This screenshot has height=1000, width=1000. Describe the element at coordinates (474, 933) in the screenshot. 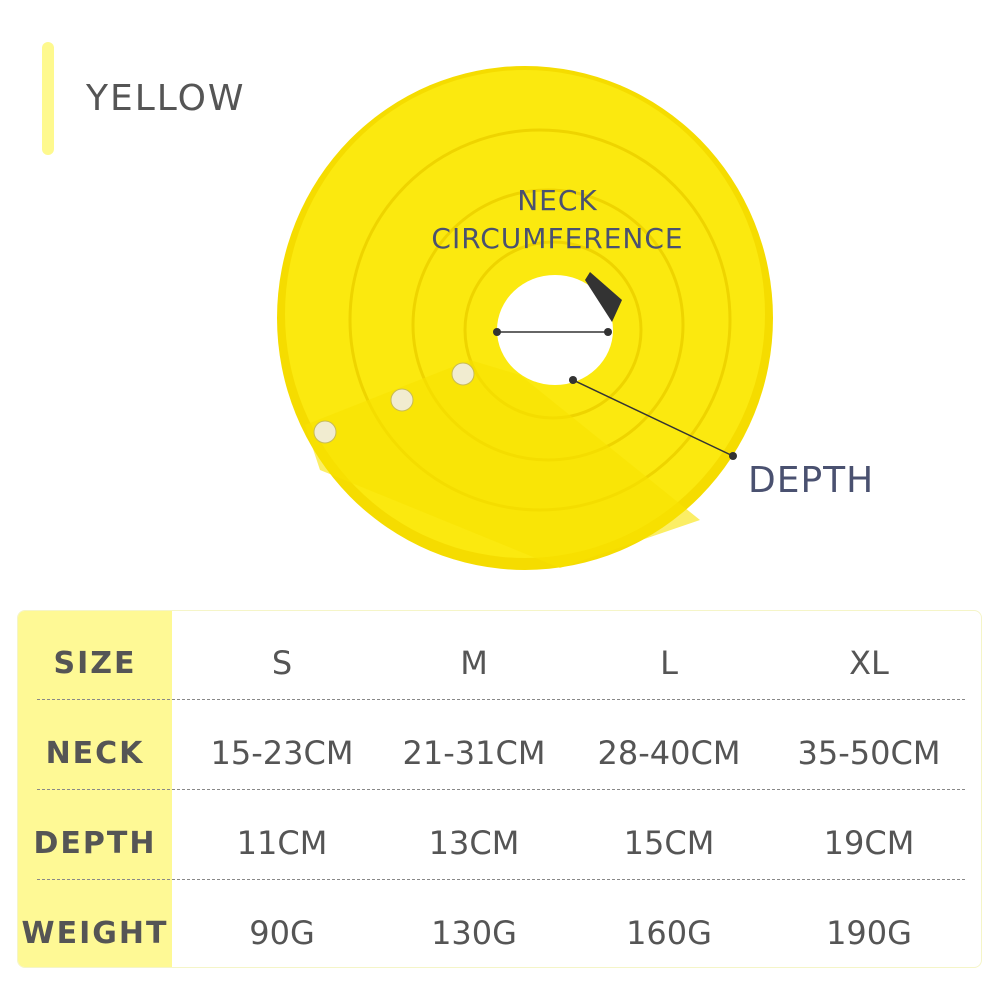

I see `table-cell: 130G` at that location.